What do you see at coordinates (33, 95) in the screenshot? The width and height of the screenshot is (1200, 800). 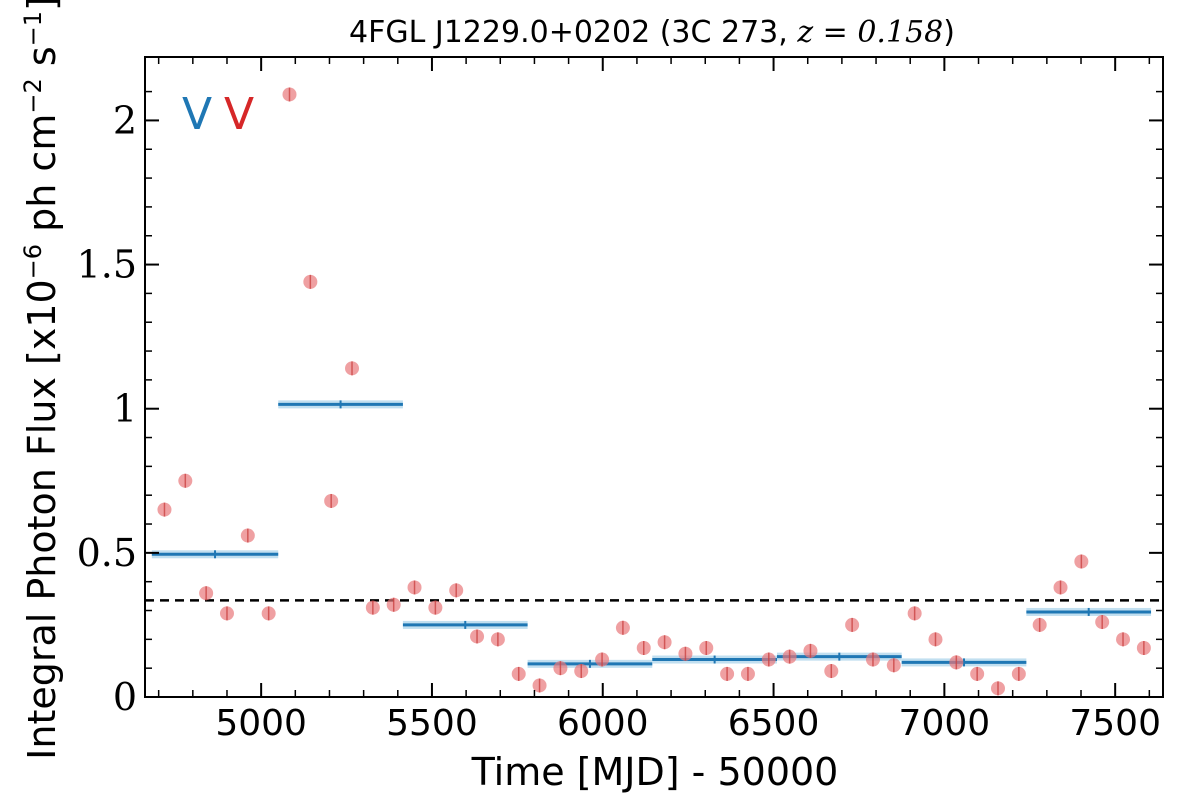 I see `y-axis-label-exp2: −2` at bounding box center [33, 95].